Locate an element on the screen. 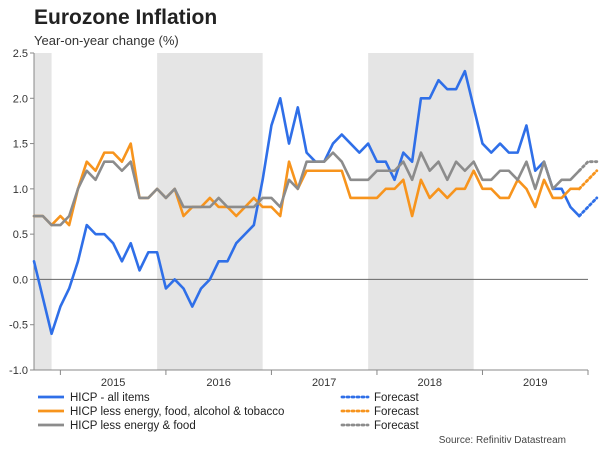  legend-label: HICP less energy & food is located at coordinates (133, 426).